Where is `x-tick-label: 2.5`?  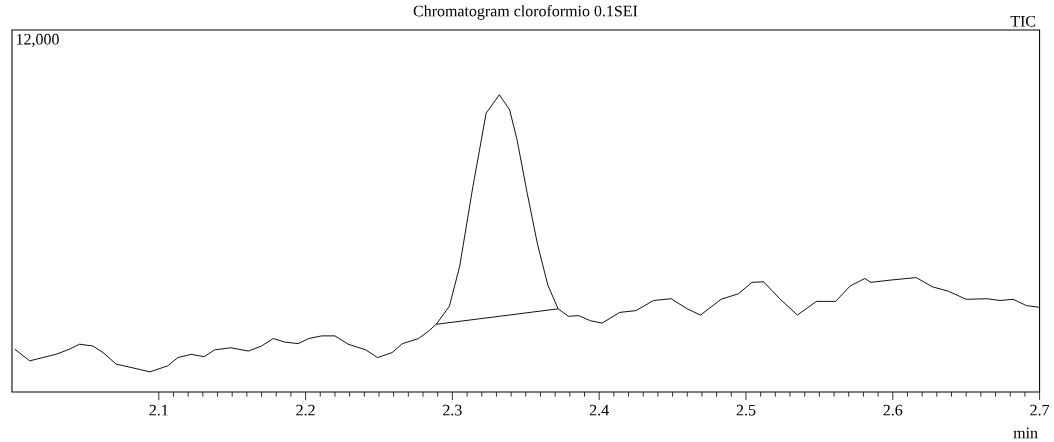
x-tick-label: 2.5 is located at coordinates (746, 410).